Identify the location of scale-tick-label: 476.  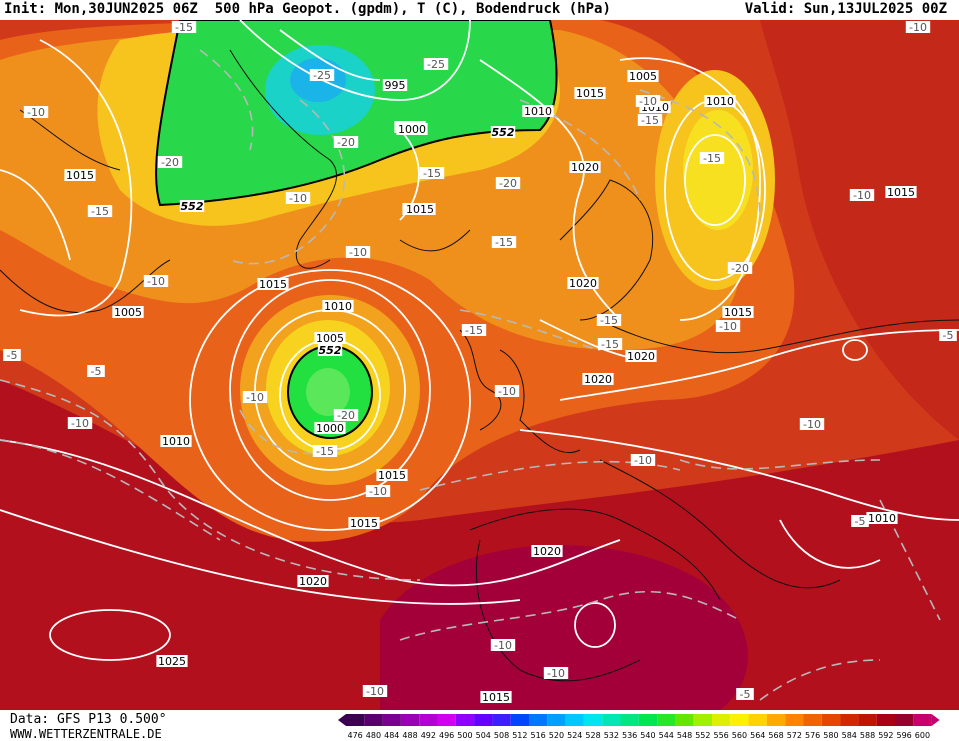
(355, 735).